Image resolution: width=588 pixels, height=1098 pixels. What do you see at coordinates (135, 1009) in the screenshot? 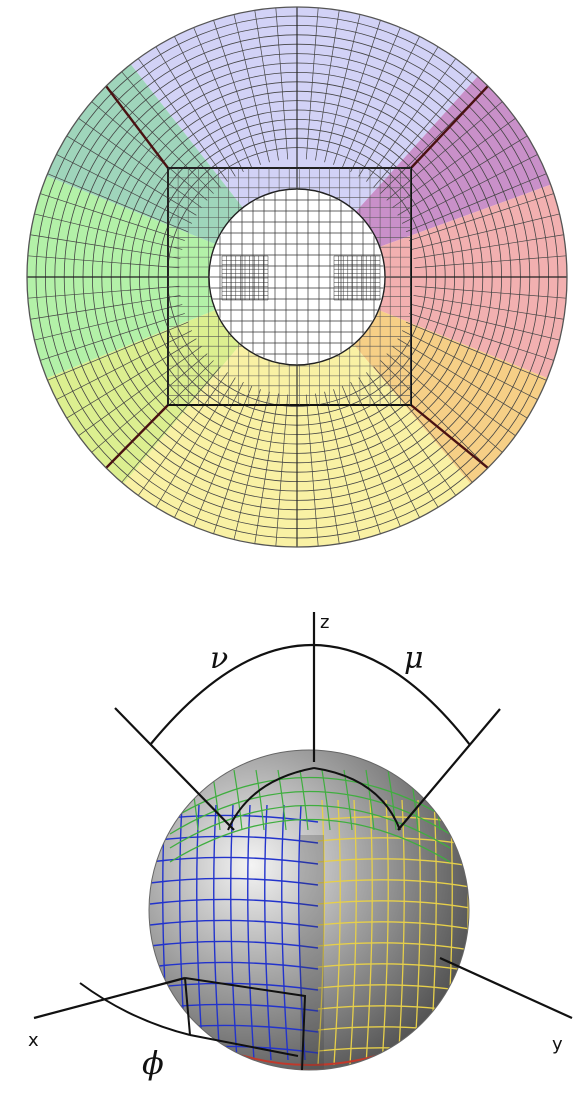
I see `phi-arc` at bounding box center [135, 1009].